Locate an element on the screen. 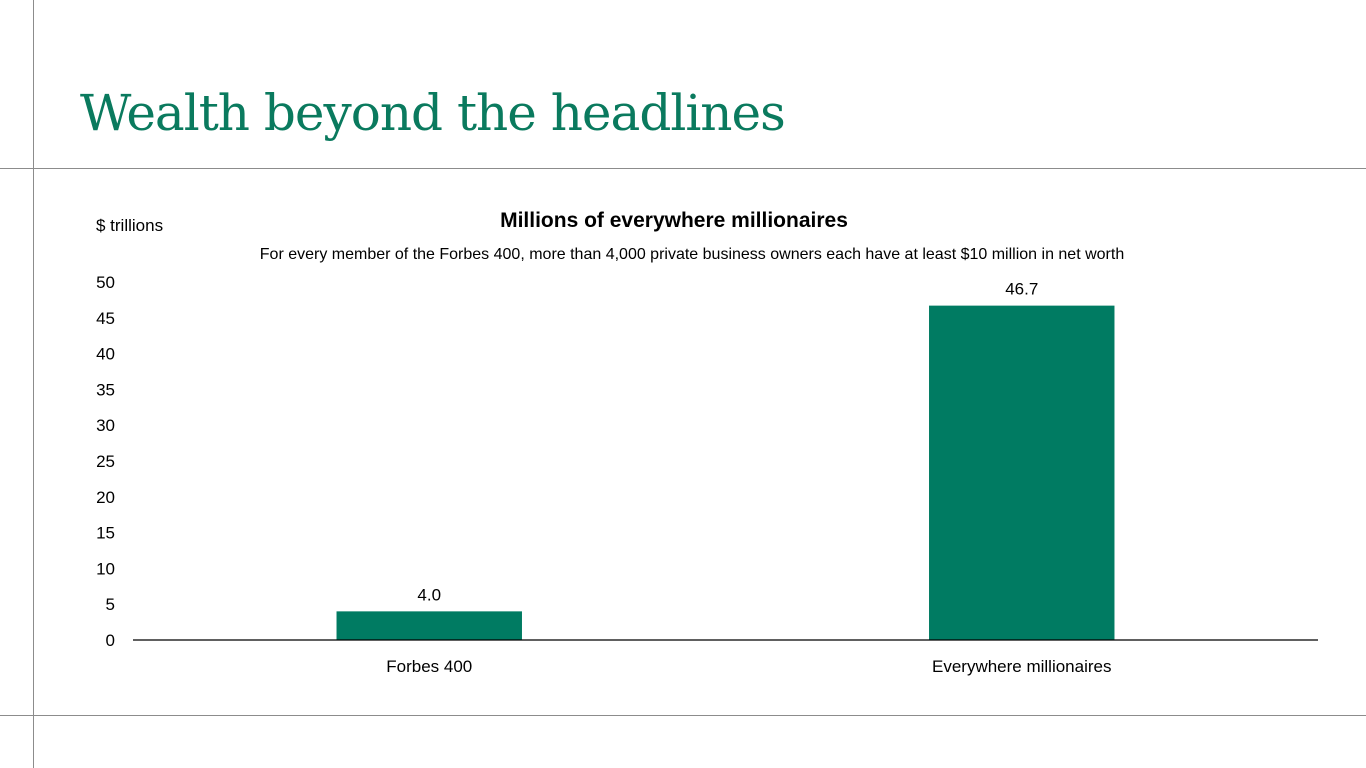  x-category-label: Everywhere millionaires is located at coordinates (1022, 666).